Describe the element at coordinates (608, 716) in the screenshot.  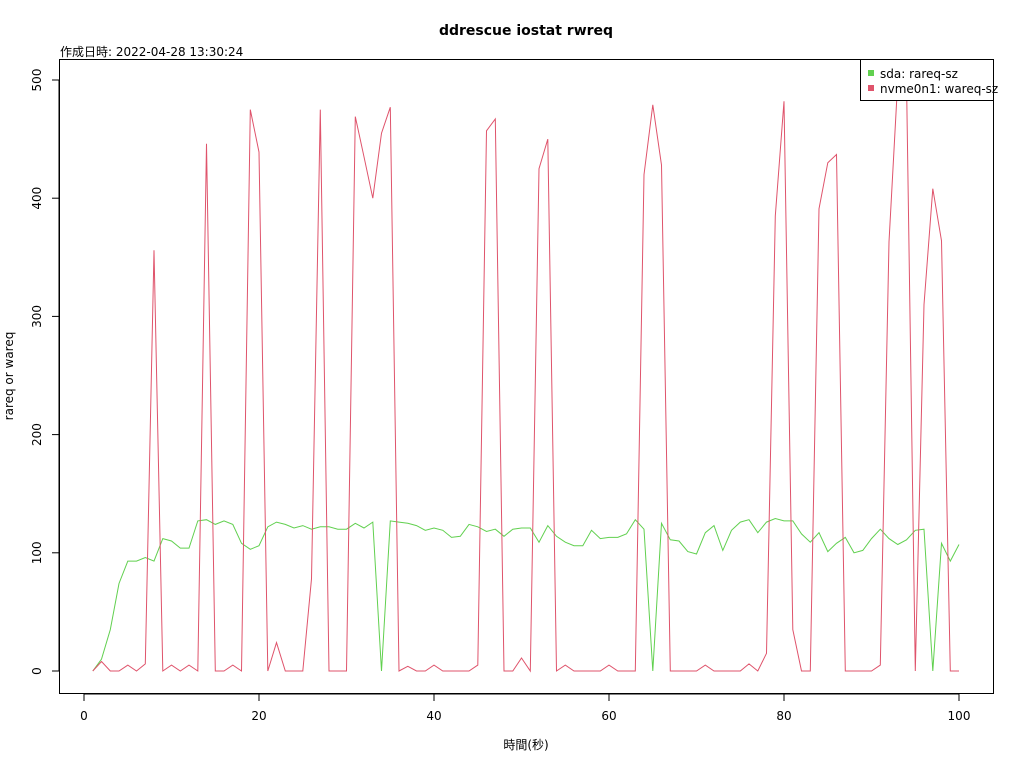
I see `x-tick-label: 60` at that location.